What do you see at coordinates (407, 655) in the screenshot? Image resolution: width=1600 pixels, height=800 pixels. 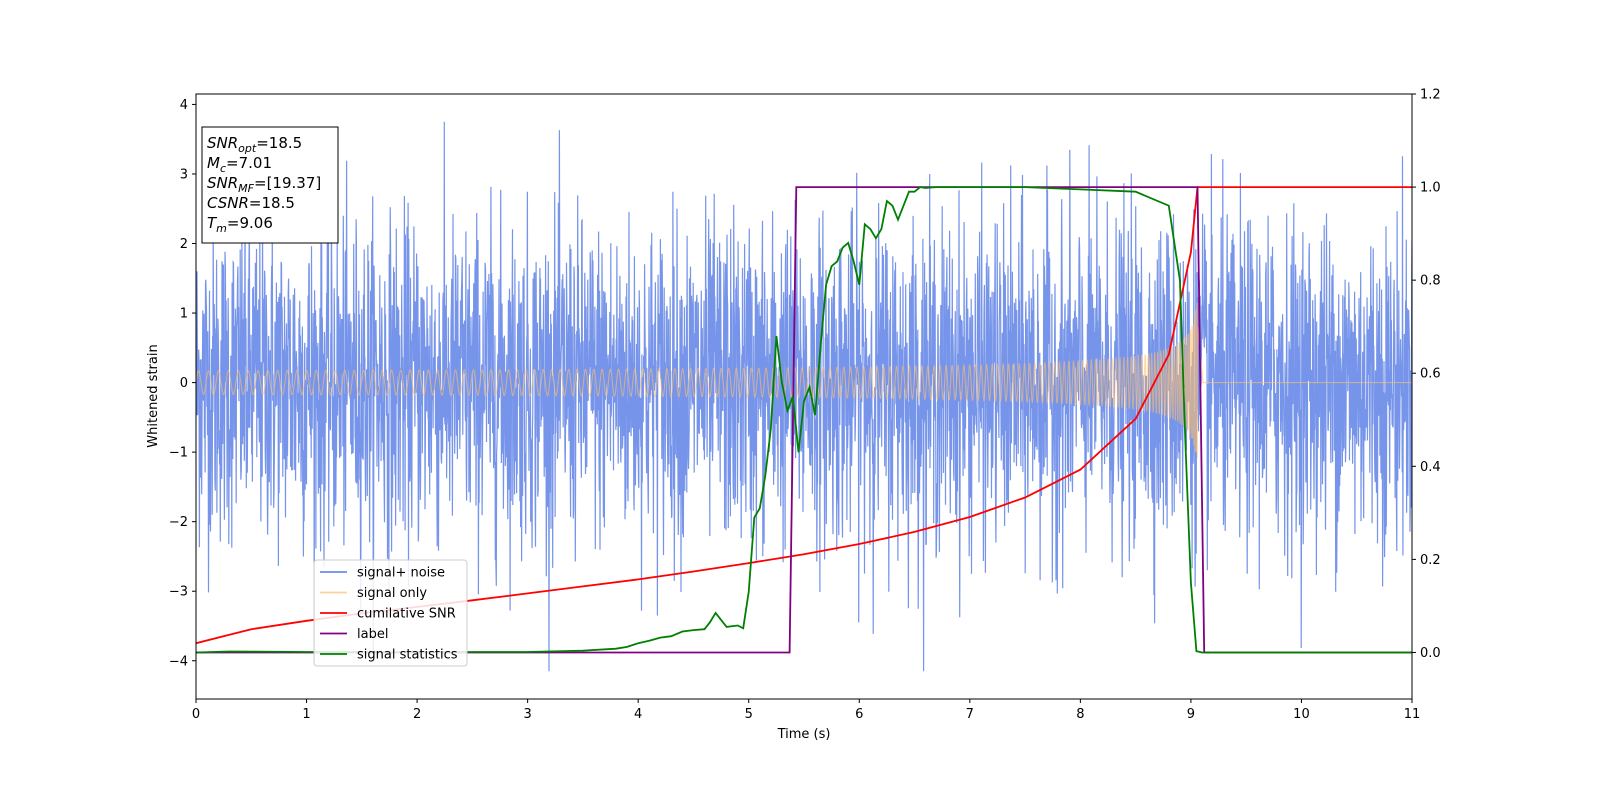 I see `legend-label: signal statistics` at bounding box center [407, 655].